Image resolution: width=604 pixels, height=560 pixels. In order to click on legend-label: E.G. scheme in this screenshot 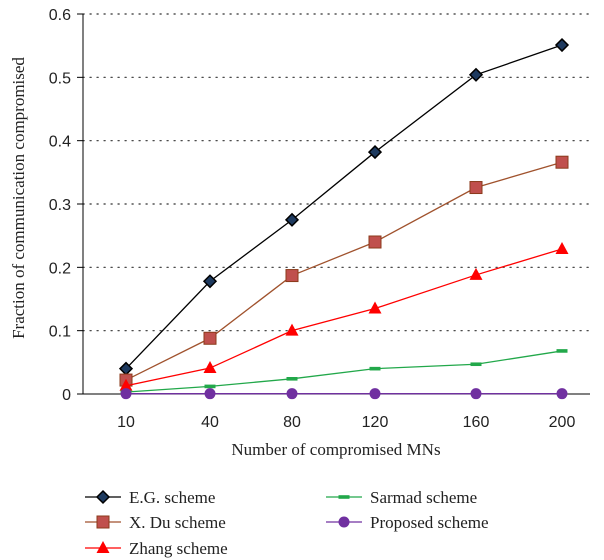, I will do `click(172, 497)`.